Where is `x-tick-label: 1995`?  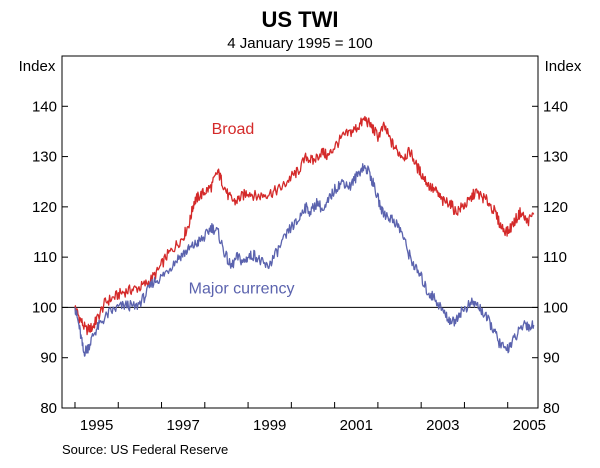
x-tick-label: 1995 is located at coordinates (96, 425).